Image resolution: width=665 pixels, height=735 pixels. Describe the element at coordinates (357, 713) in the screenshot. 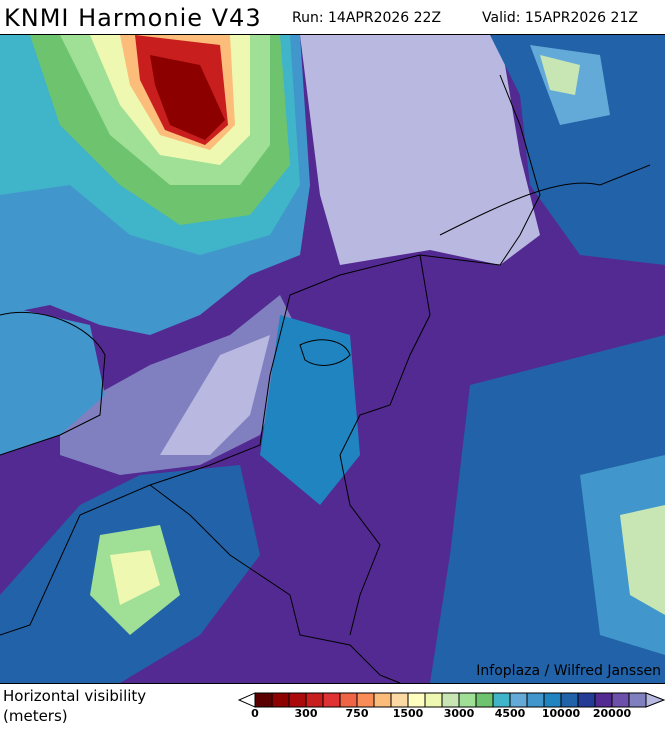

I see `colorbar-tick-label: 750` at that location.